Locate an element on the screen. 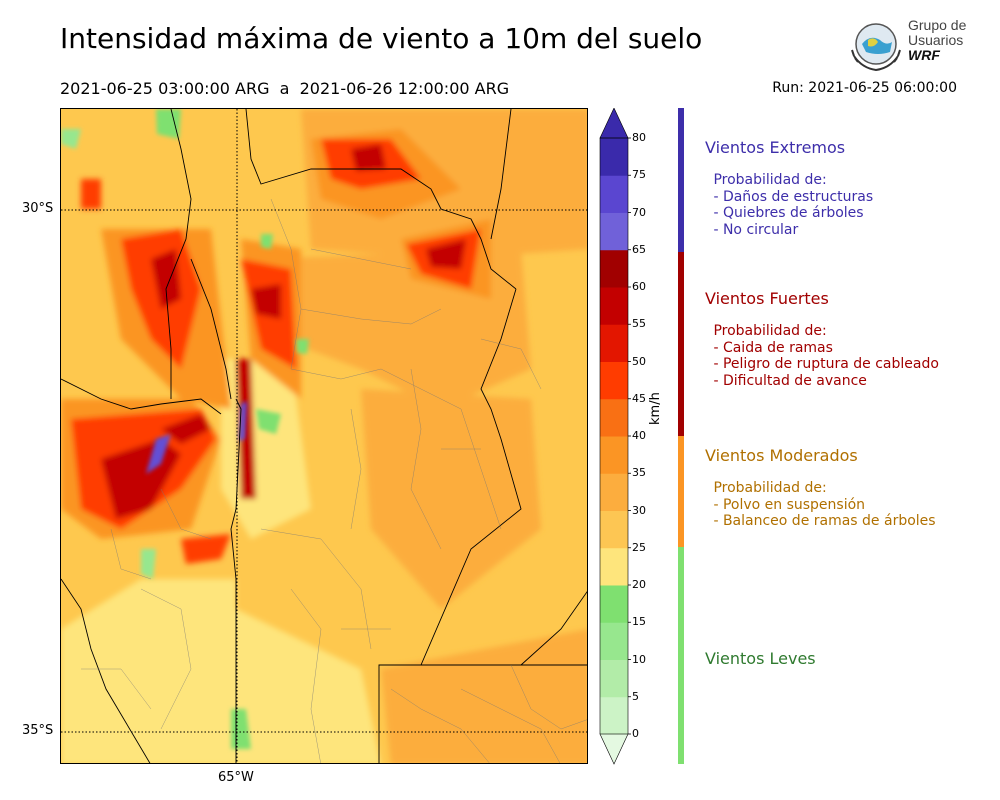 Image resolution: width=1000 pixels, height=800 pixels. colorbar-tick-label: 5 is located at coordinates (635, 696).